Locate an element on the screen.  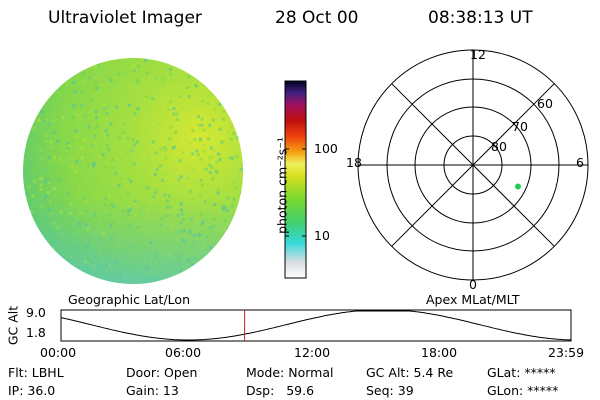
clock-label-0: 0 is located at coordinates (473, 284).